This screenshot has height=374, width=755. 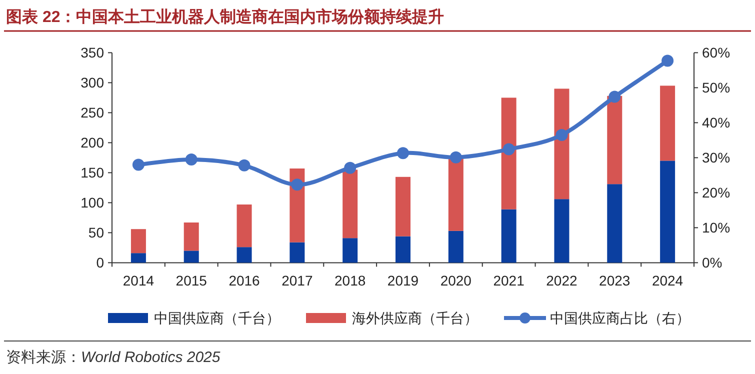 I want to click on y2-tick-label: 50%, so click(x=716, y=88).